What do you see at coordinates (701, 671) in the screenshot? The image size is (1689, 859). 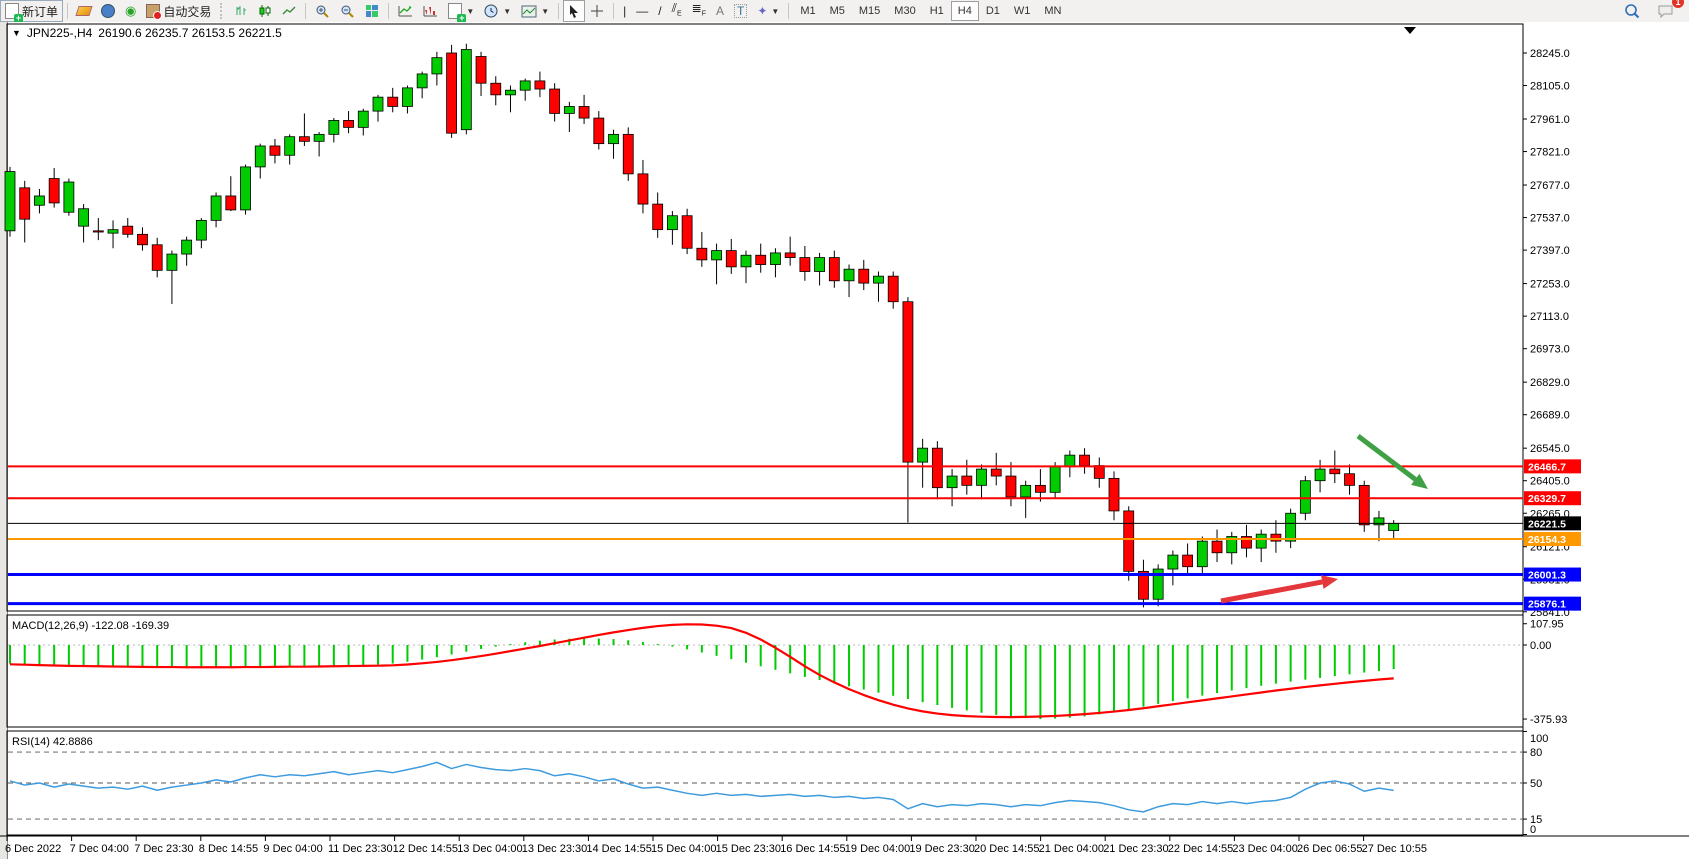 I see `macd-signal-line` at bounding box center [701, 671].